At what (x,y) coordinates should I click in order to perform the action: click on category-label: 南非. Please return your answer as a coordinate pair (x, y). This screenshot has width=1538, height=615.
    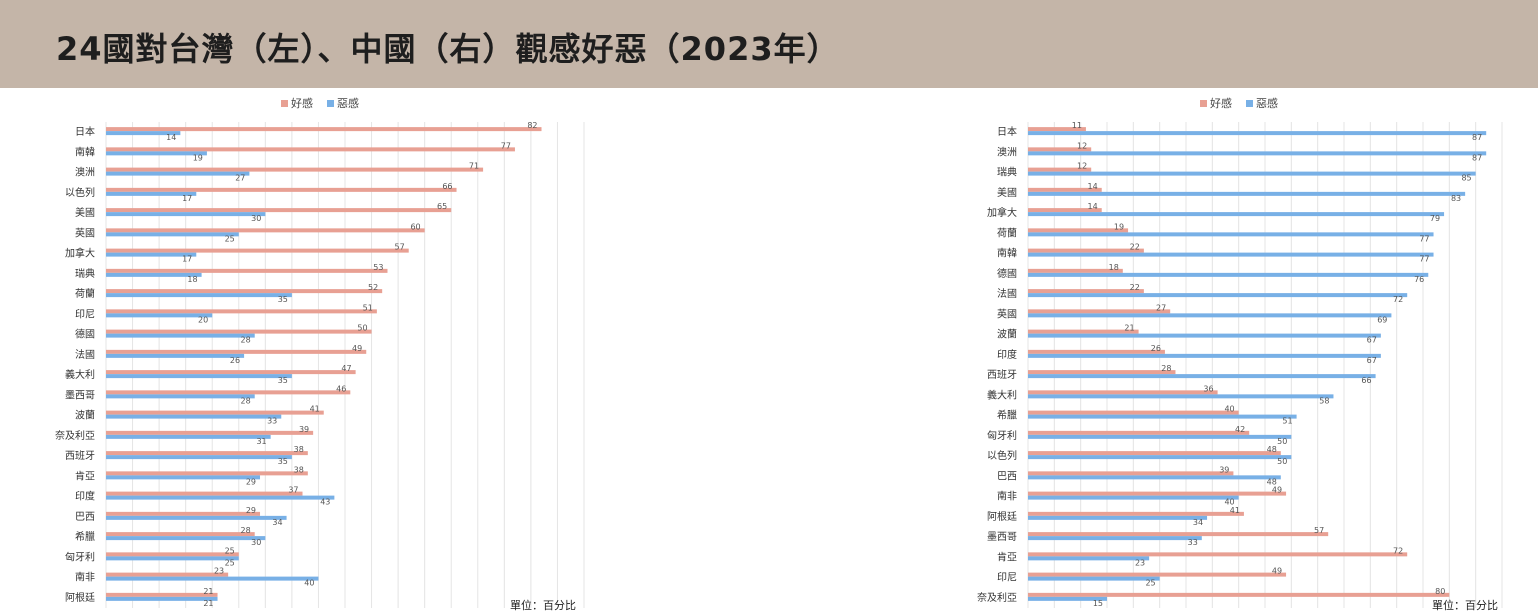
    Looking at the image, I should click on (85, 577).